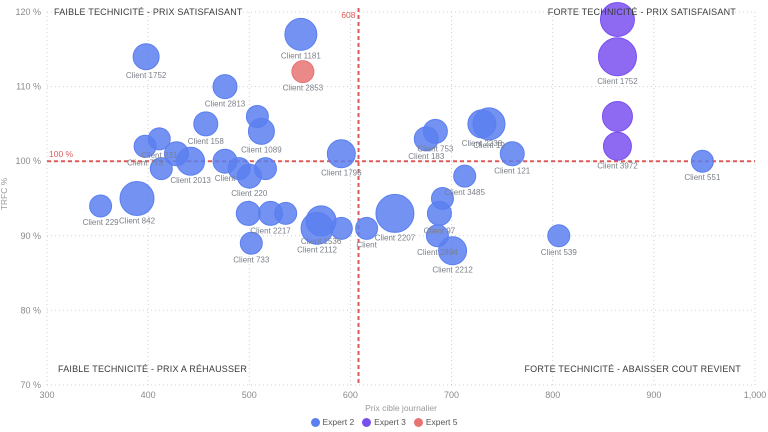 The height and width of the screenshot is (432, 768). What do you see at coordinates (61, 154) in the screenshot?
I see `y-reference-label: 100 %` at bounding box center [61, 154].